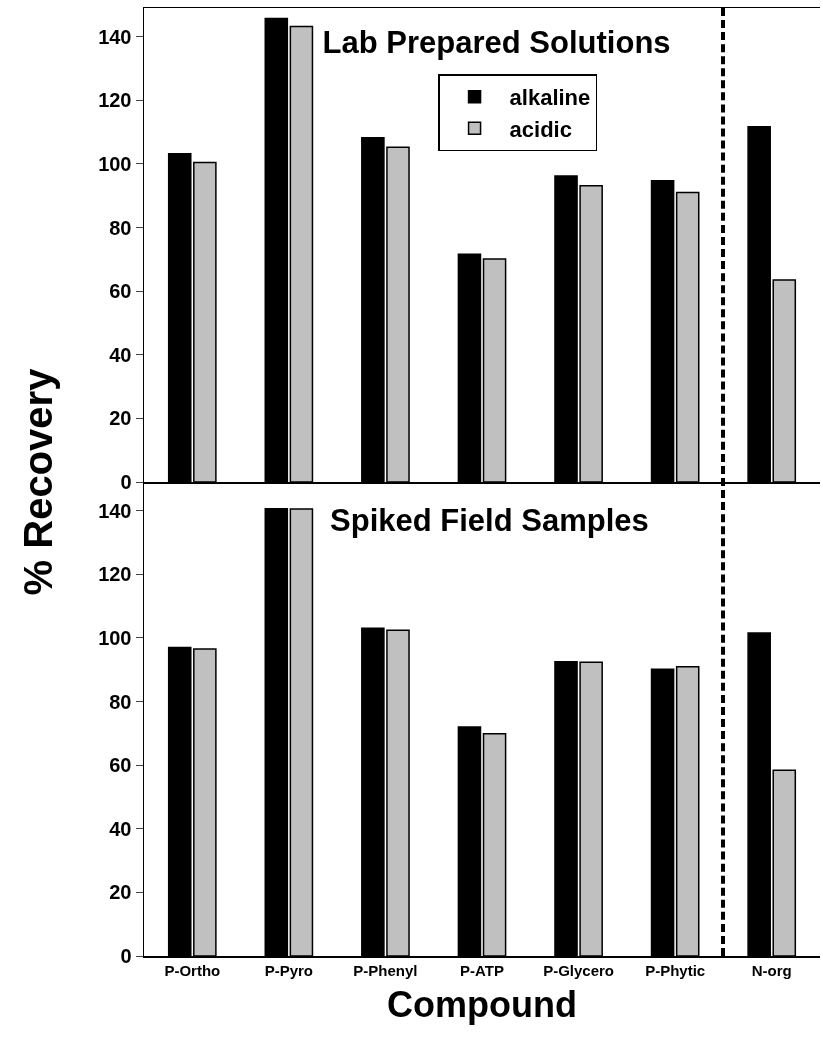 Image resolution: width=823 pixels, height=1061 pixels. I want to click on x-tick-label: P-Ortho, so click(192, 970).